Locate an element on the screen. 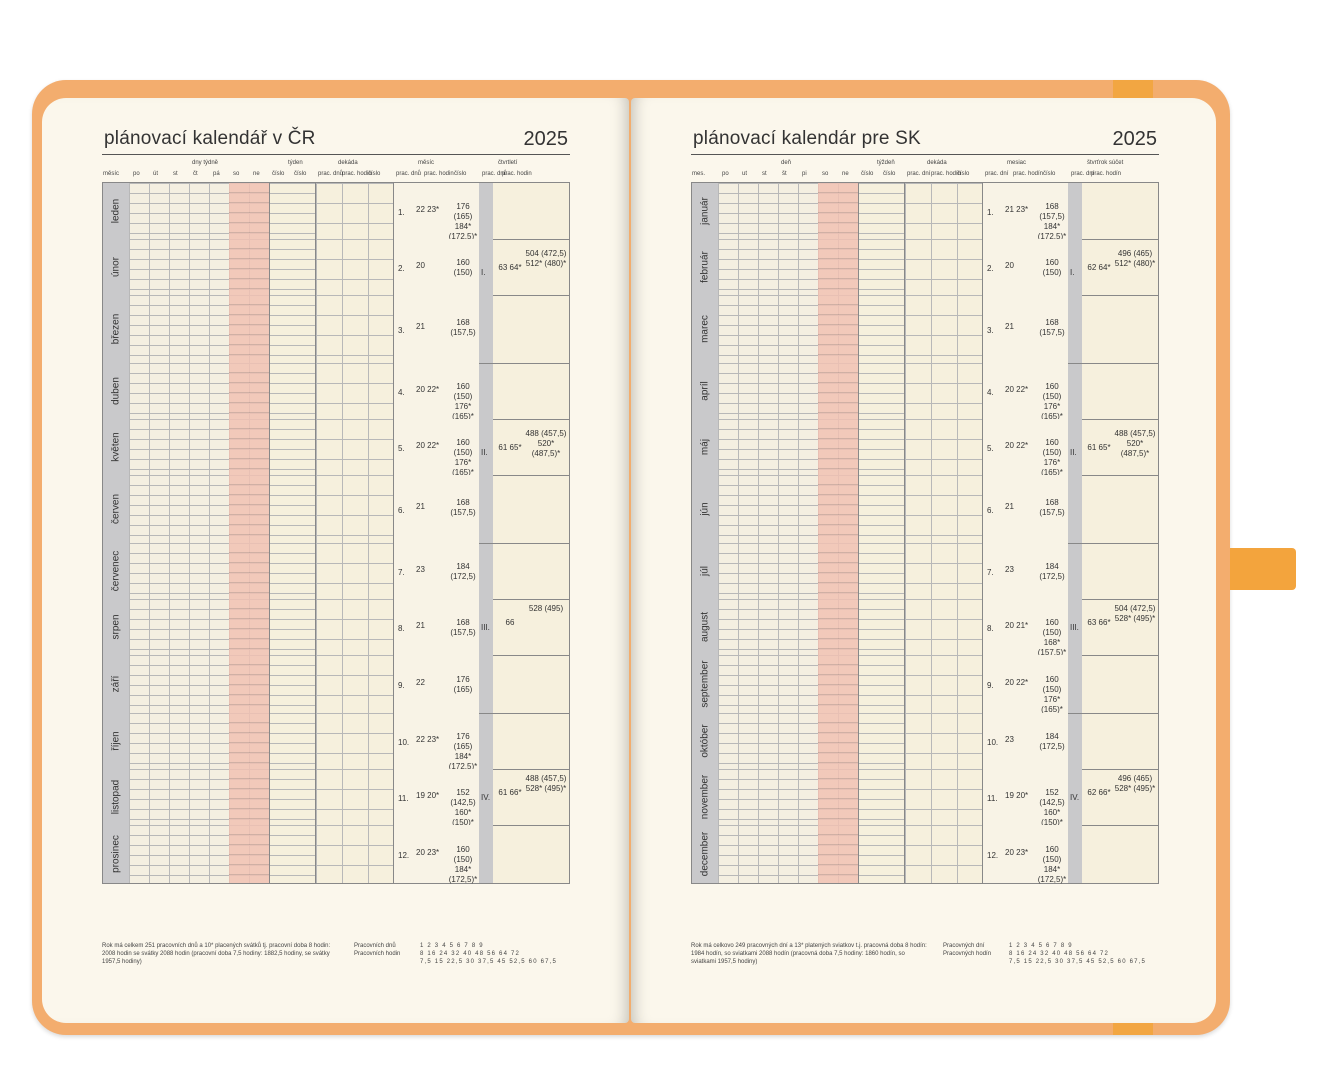  column-header: čt is located at coordinates (195, 174).